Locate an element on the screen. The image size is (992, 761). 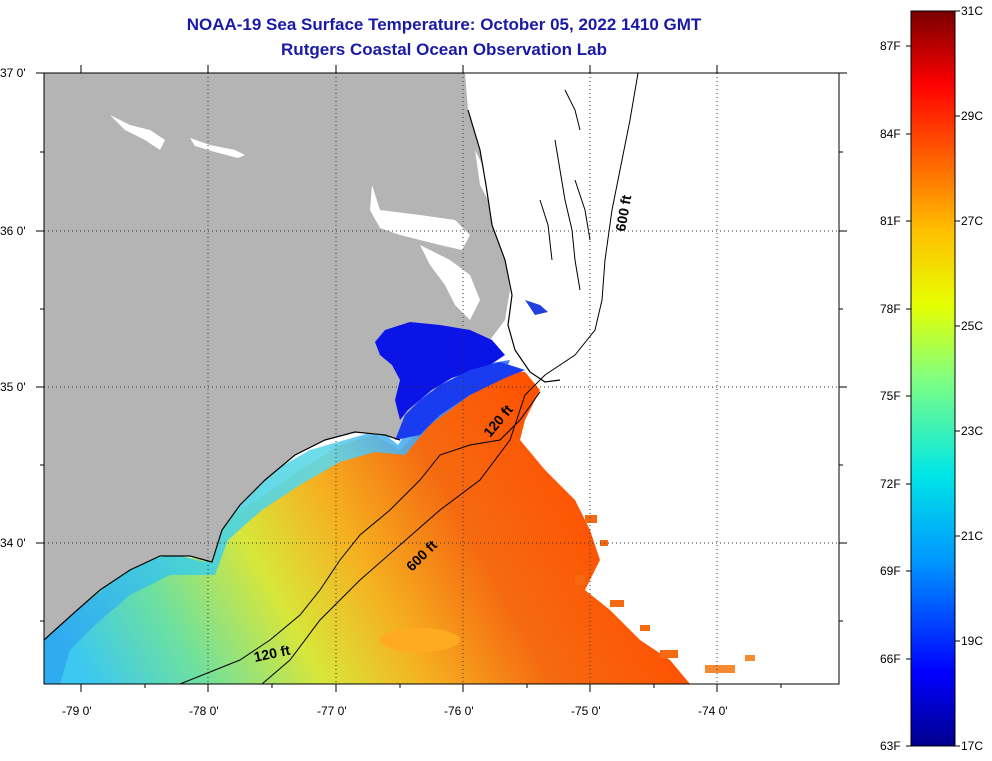
cb-f-81: 81F is located at coordinates (890, 221).